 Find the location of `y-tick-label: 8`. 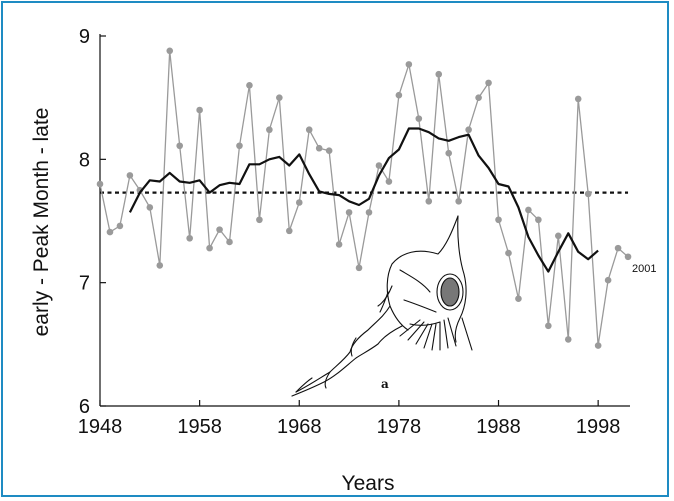

y-tick-label: 8 is located at coordinates (84, 160).